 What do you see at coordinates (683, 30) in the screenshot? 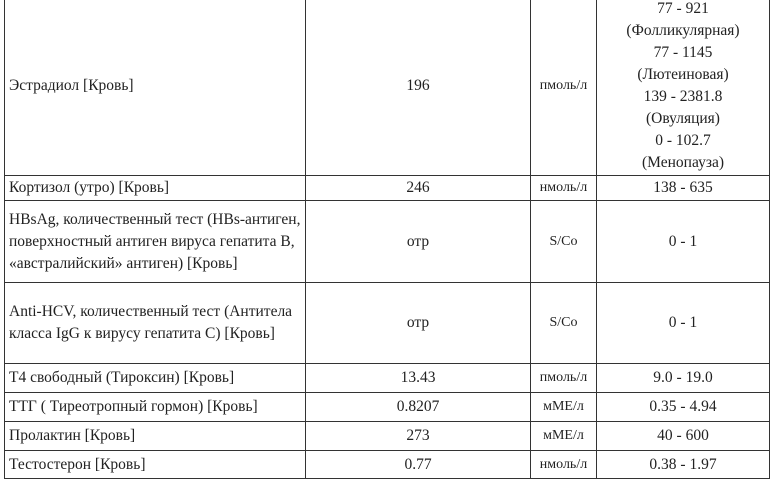
I see `reference-range-line: (Фолликулярная)` at bounding box center [683, 30].